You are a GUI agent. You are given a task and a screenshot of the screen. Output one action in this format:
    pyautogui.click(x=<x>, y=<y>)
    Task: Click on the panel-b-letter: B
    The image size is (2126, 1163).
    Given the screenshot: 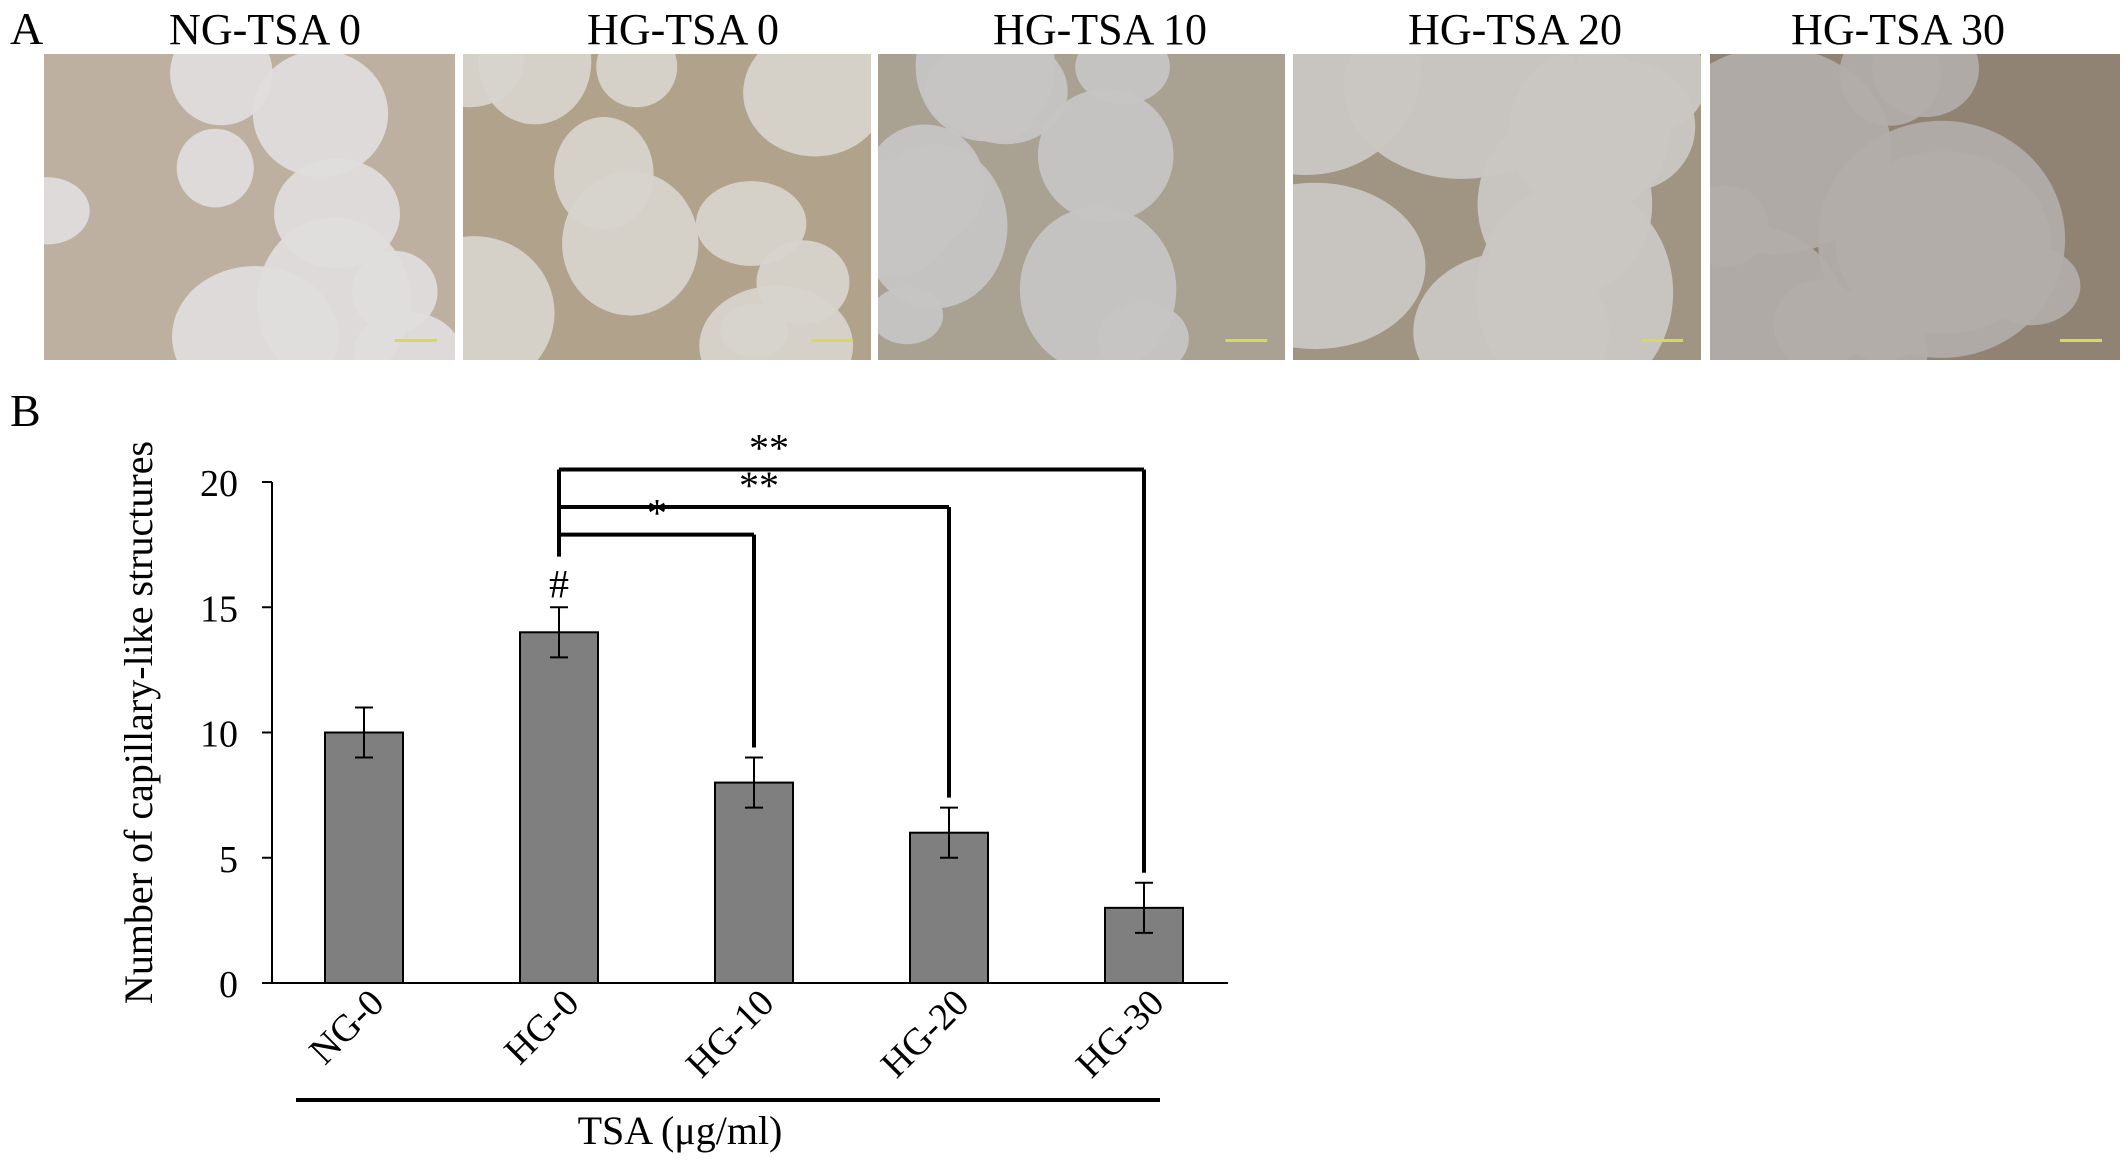 What is the action you would take?
    pyautogui.click(x=25, y=410)
    